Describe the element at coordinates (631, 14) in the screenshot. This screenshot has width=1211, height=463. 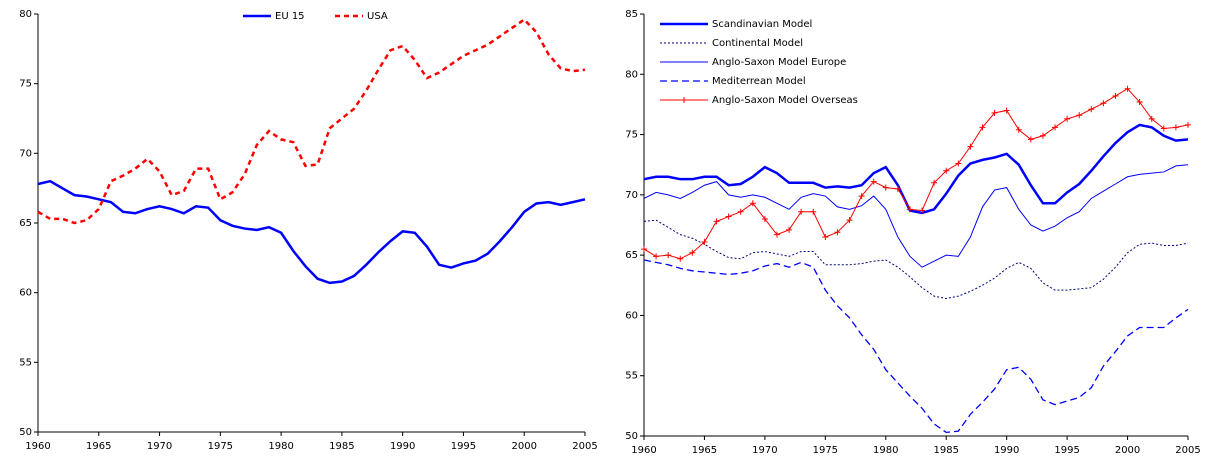
I see `y-tick-label: 85` at that location.